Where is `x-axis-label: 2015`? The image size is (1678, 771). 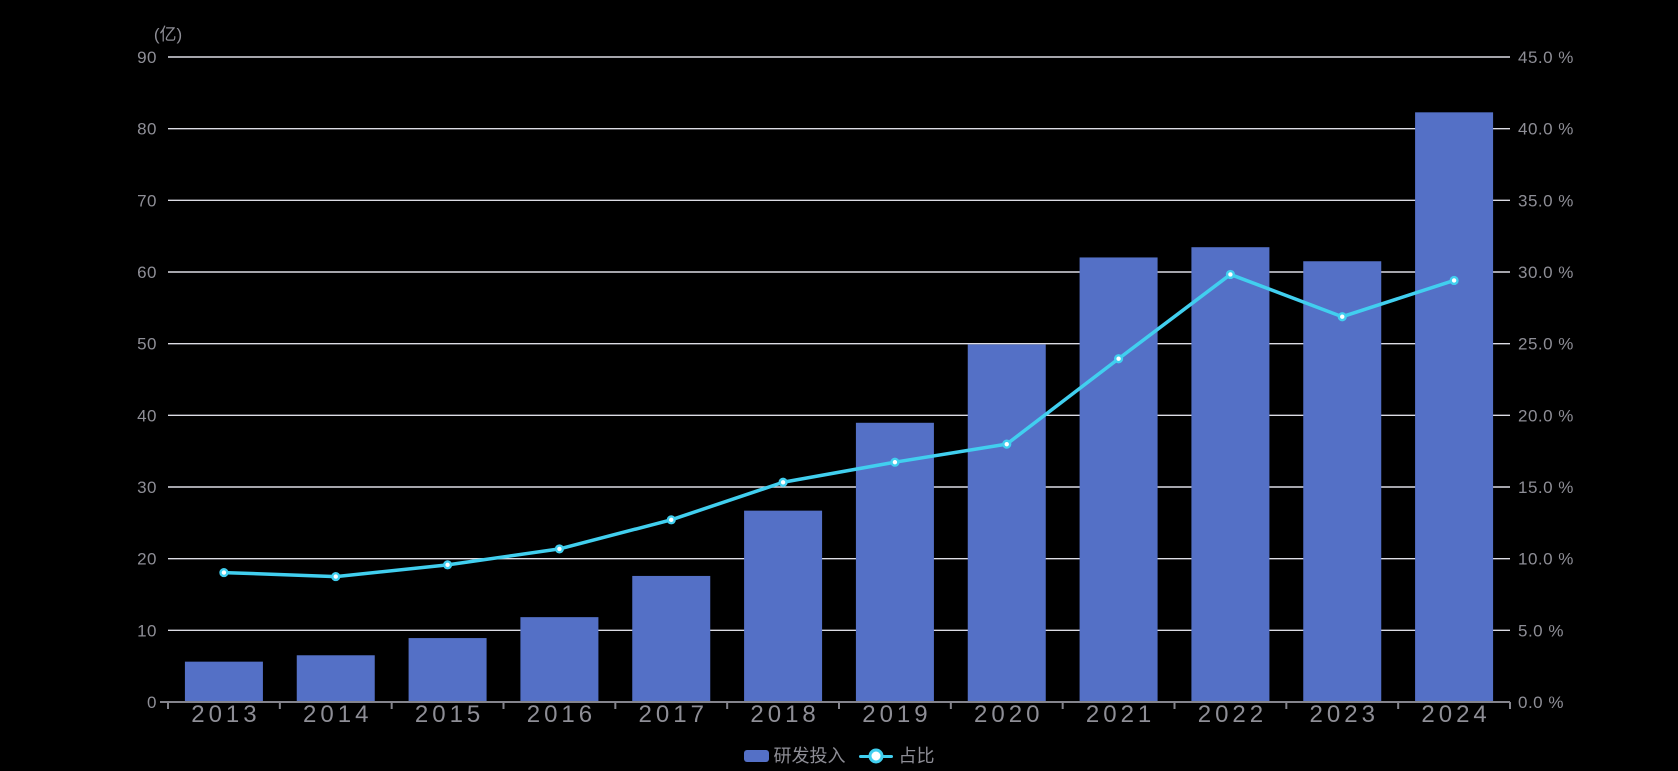
x-axis-label: 2015 is located at coordinates (449, 714).